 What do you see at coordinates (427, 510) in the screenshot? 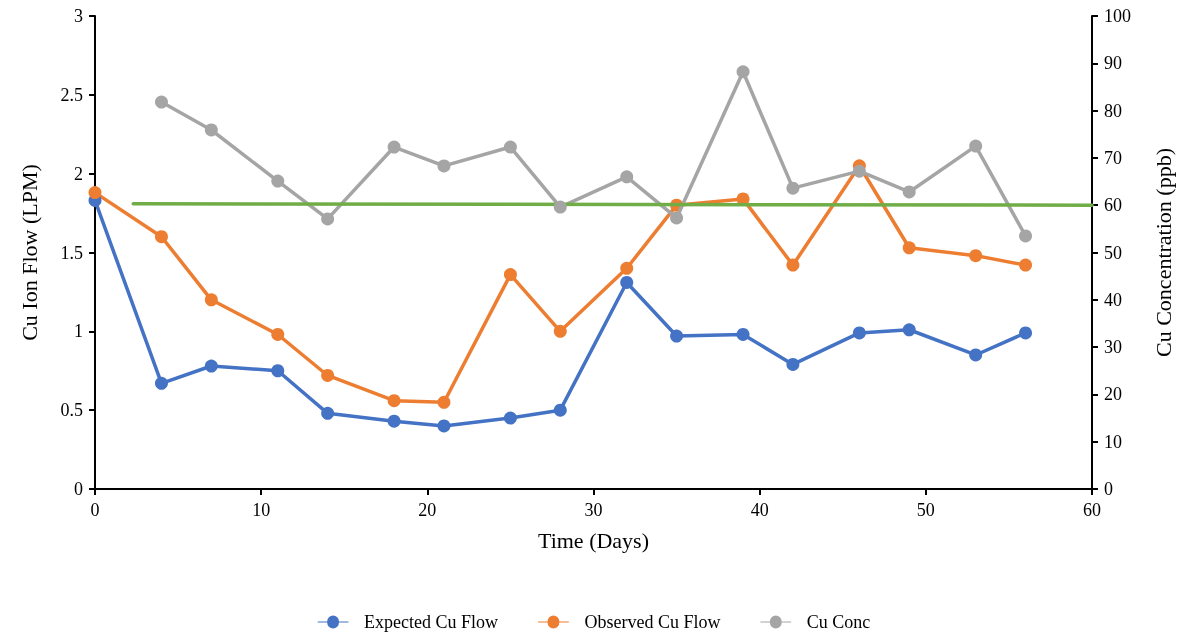
I see `x-tick-label: 20` at bounding box center [427, 510].